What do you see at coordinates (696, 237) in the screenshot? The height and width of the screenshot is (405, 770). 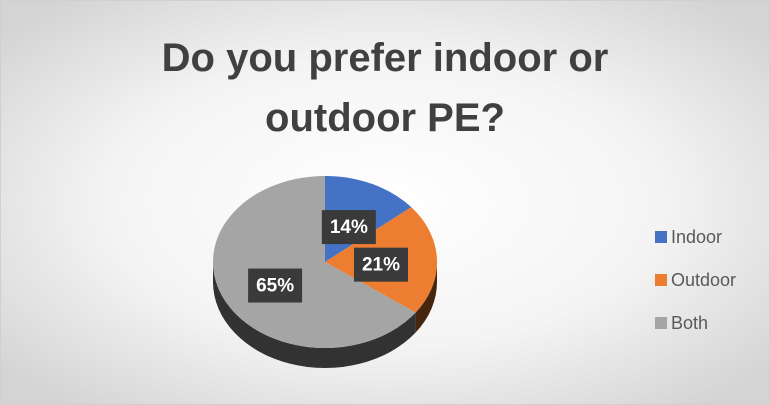 I see `legend-label: Indoor` at bounding box center [696, 237].